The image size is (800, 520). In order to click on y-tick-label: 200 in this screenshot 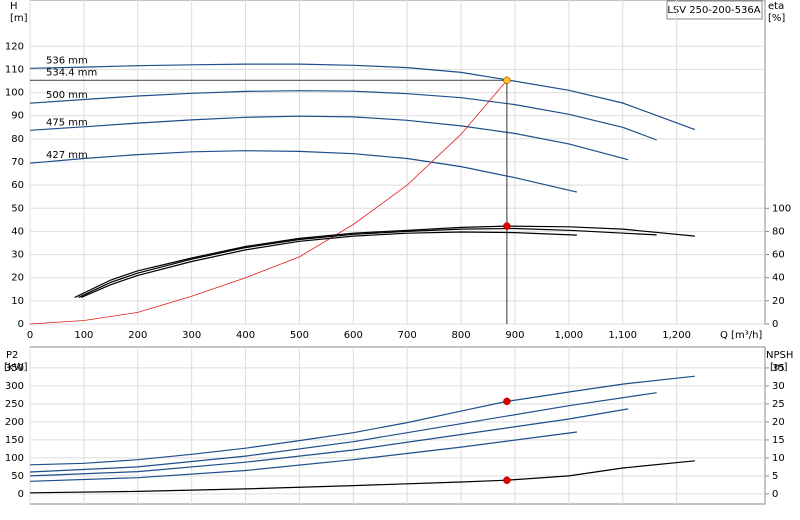, I will do `click(14, 422)`.